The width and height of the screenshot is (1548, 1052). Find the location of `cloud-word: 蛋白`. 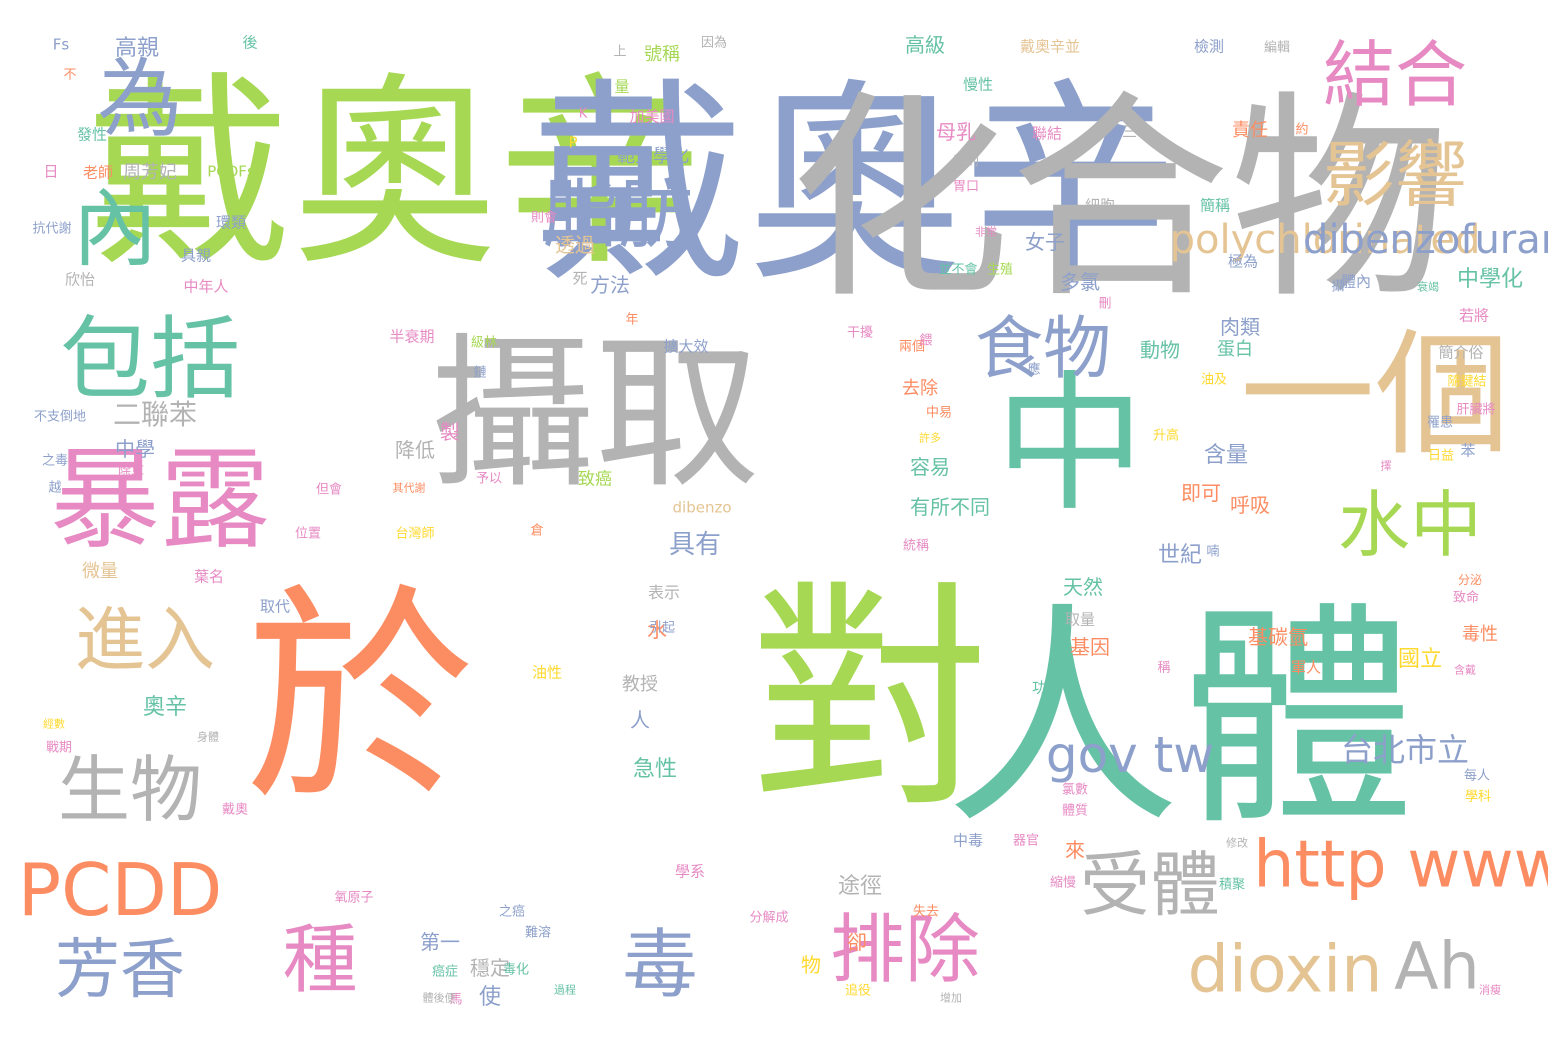

cloud-word: 蛋白 is located at coordinates (1235, 349).